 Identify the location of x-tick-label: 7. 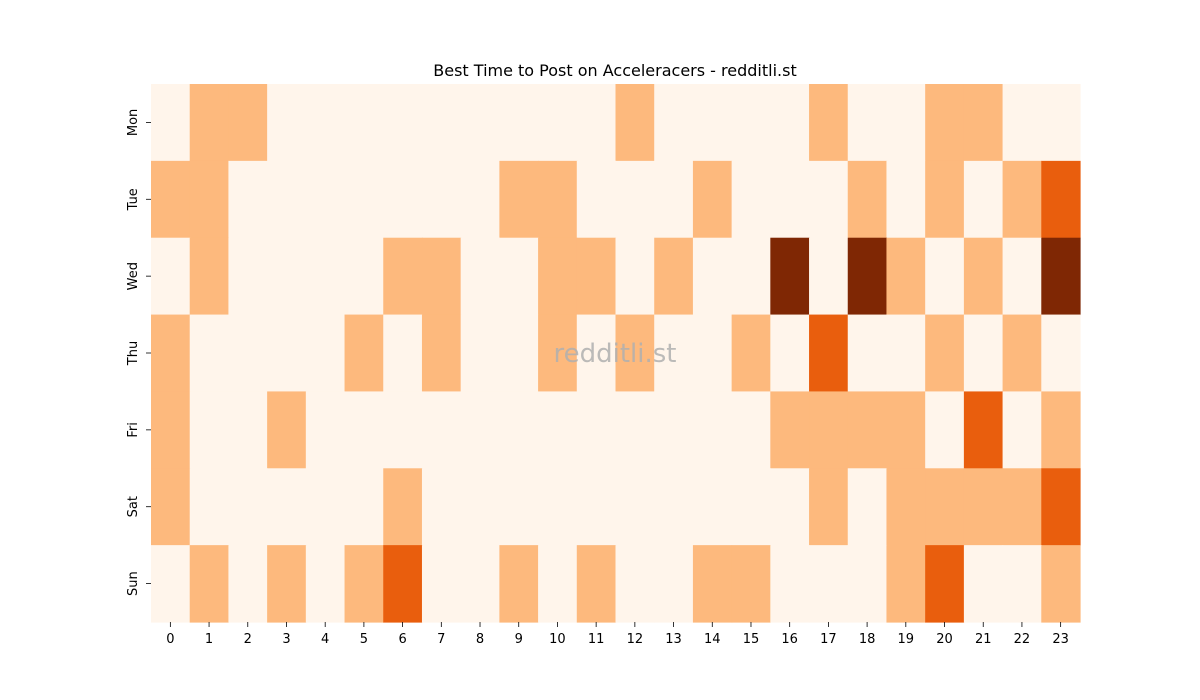
(441, 639).